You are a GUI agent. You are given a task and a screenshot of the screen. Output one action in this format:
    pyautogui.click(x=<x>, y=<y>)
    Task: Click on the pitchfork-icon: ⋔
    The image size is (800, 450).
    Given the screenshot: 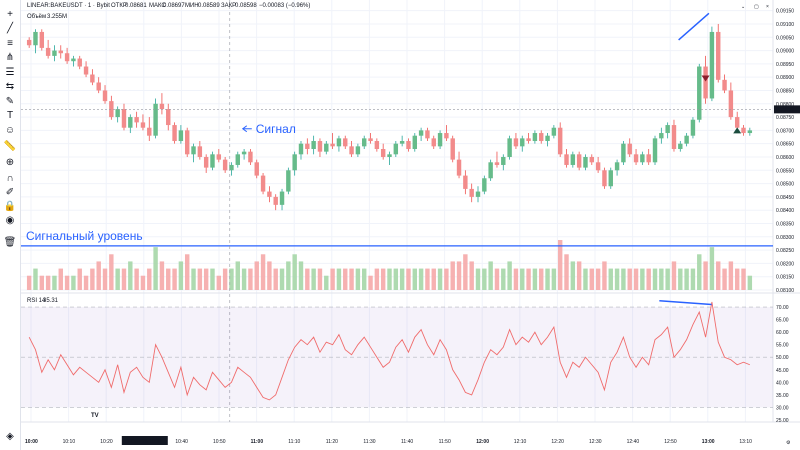 What is the action you would take?
    pyautogui.click(x=10, y=57)
    